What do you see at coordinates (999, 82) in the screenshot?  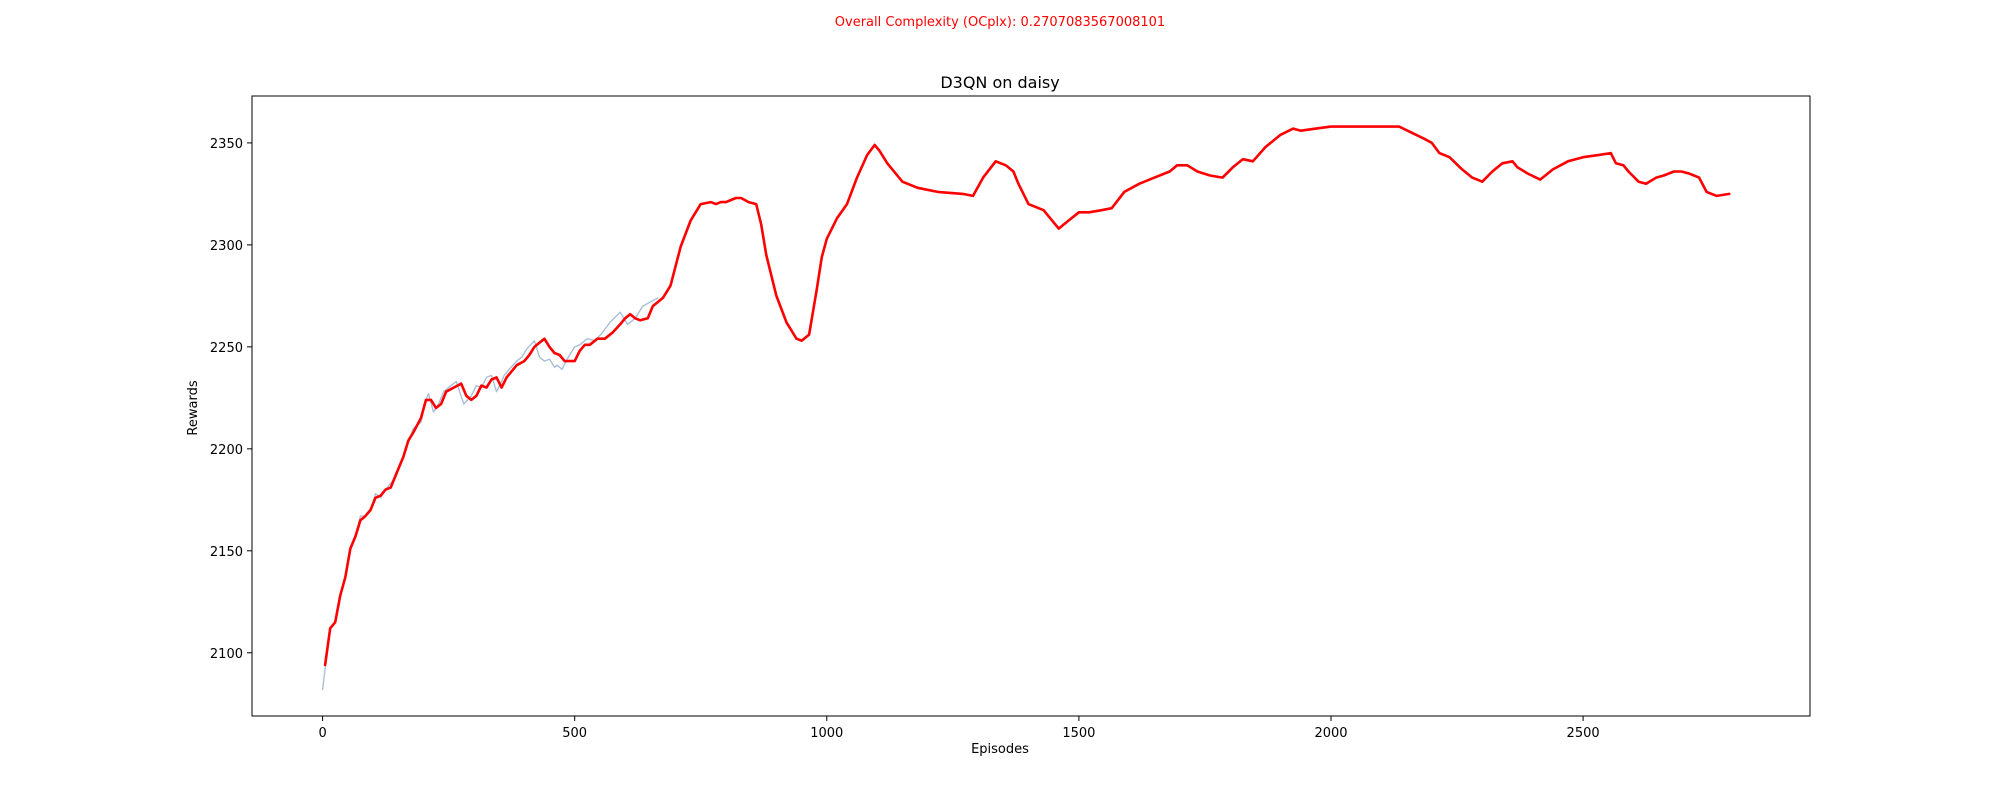 I see `chart-title: D3QN on daisy` at bounding box center [999, 82].